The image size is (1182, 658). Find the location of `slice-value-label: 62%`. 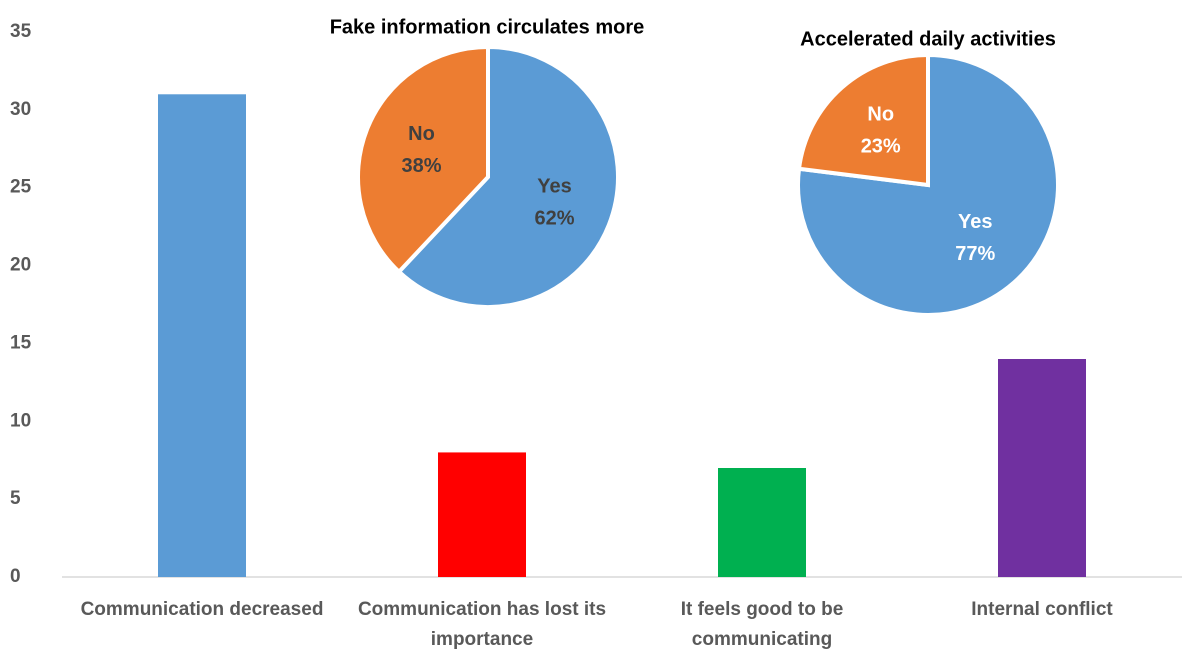

slice-value-label: 62% is located at coordinates (554, 219).